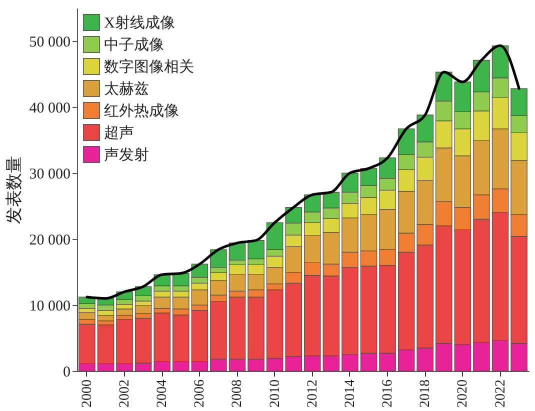 The image size is (535, 411). What do you see at coordinates (275, 394) in the screenshot?
I see `x-tick-label: 2010` at bounding box center [275, 394].